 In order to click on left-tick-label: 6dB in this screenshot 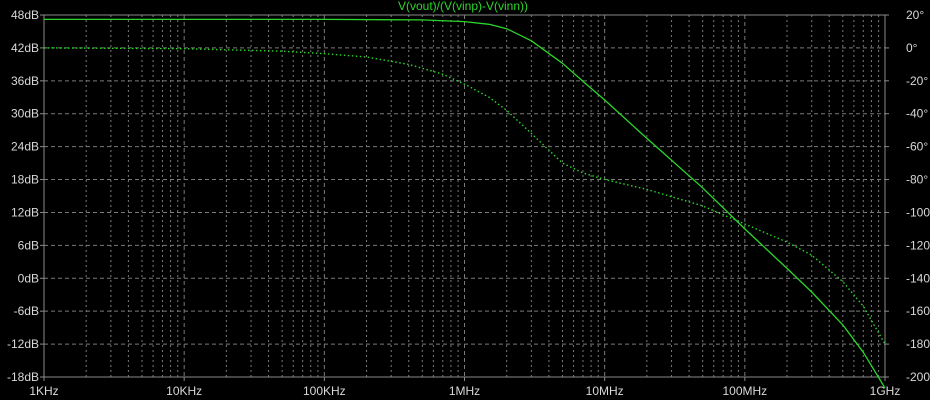, I will do `click(28, 245)`.